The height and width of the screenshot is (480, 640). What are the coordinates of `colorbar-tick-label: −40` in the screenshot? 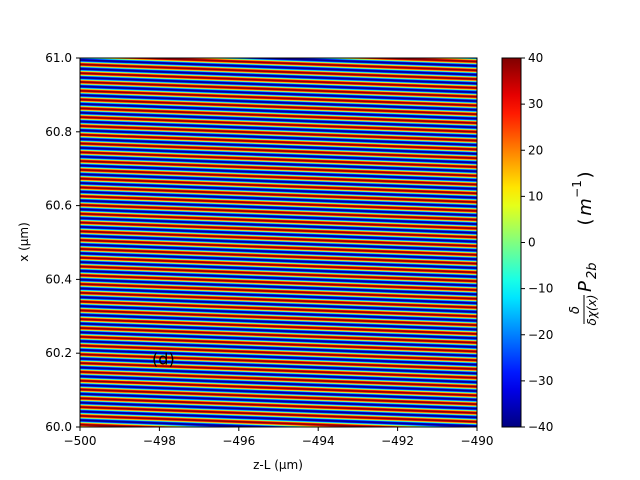 It's located at (540, 427).